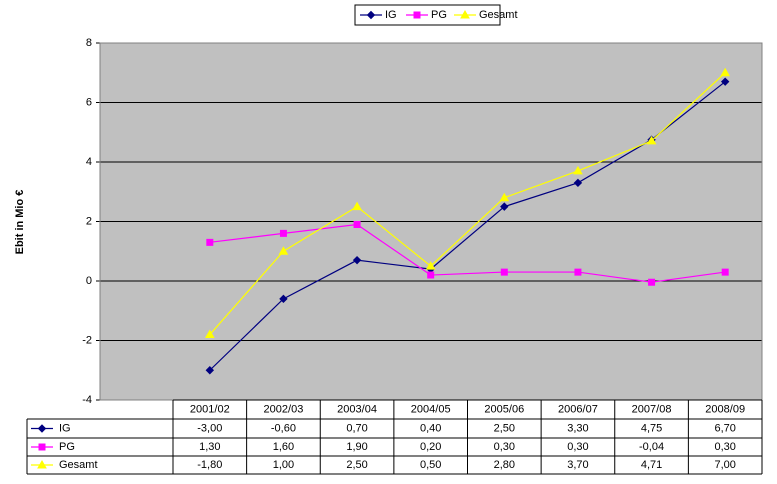  Describe the element at coordinates (651, 428) in the screenshot. I see `table-cell: 4,75` at that location.